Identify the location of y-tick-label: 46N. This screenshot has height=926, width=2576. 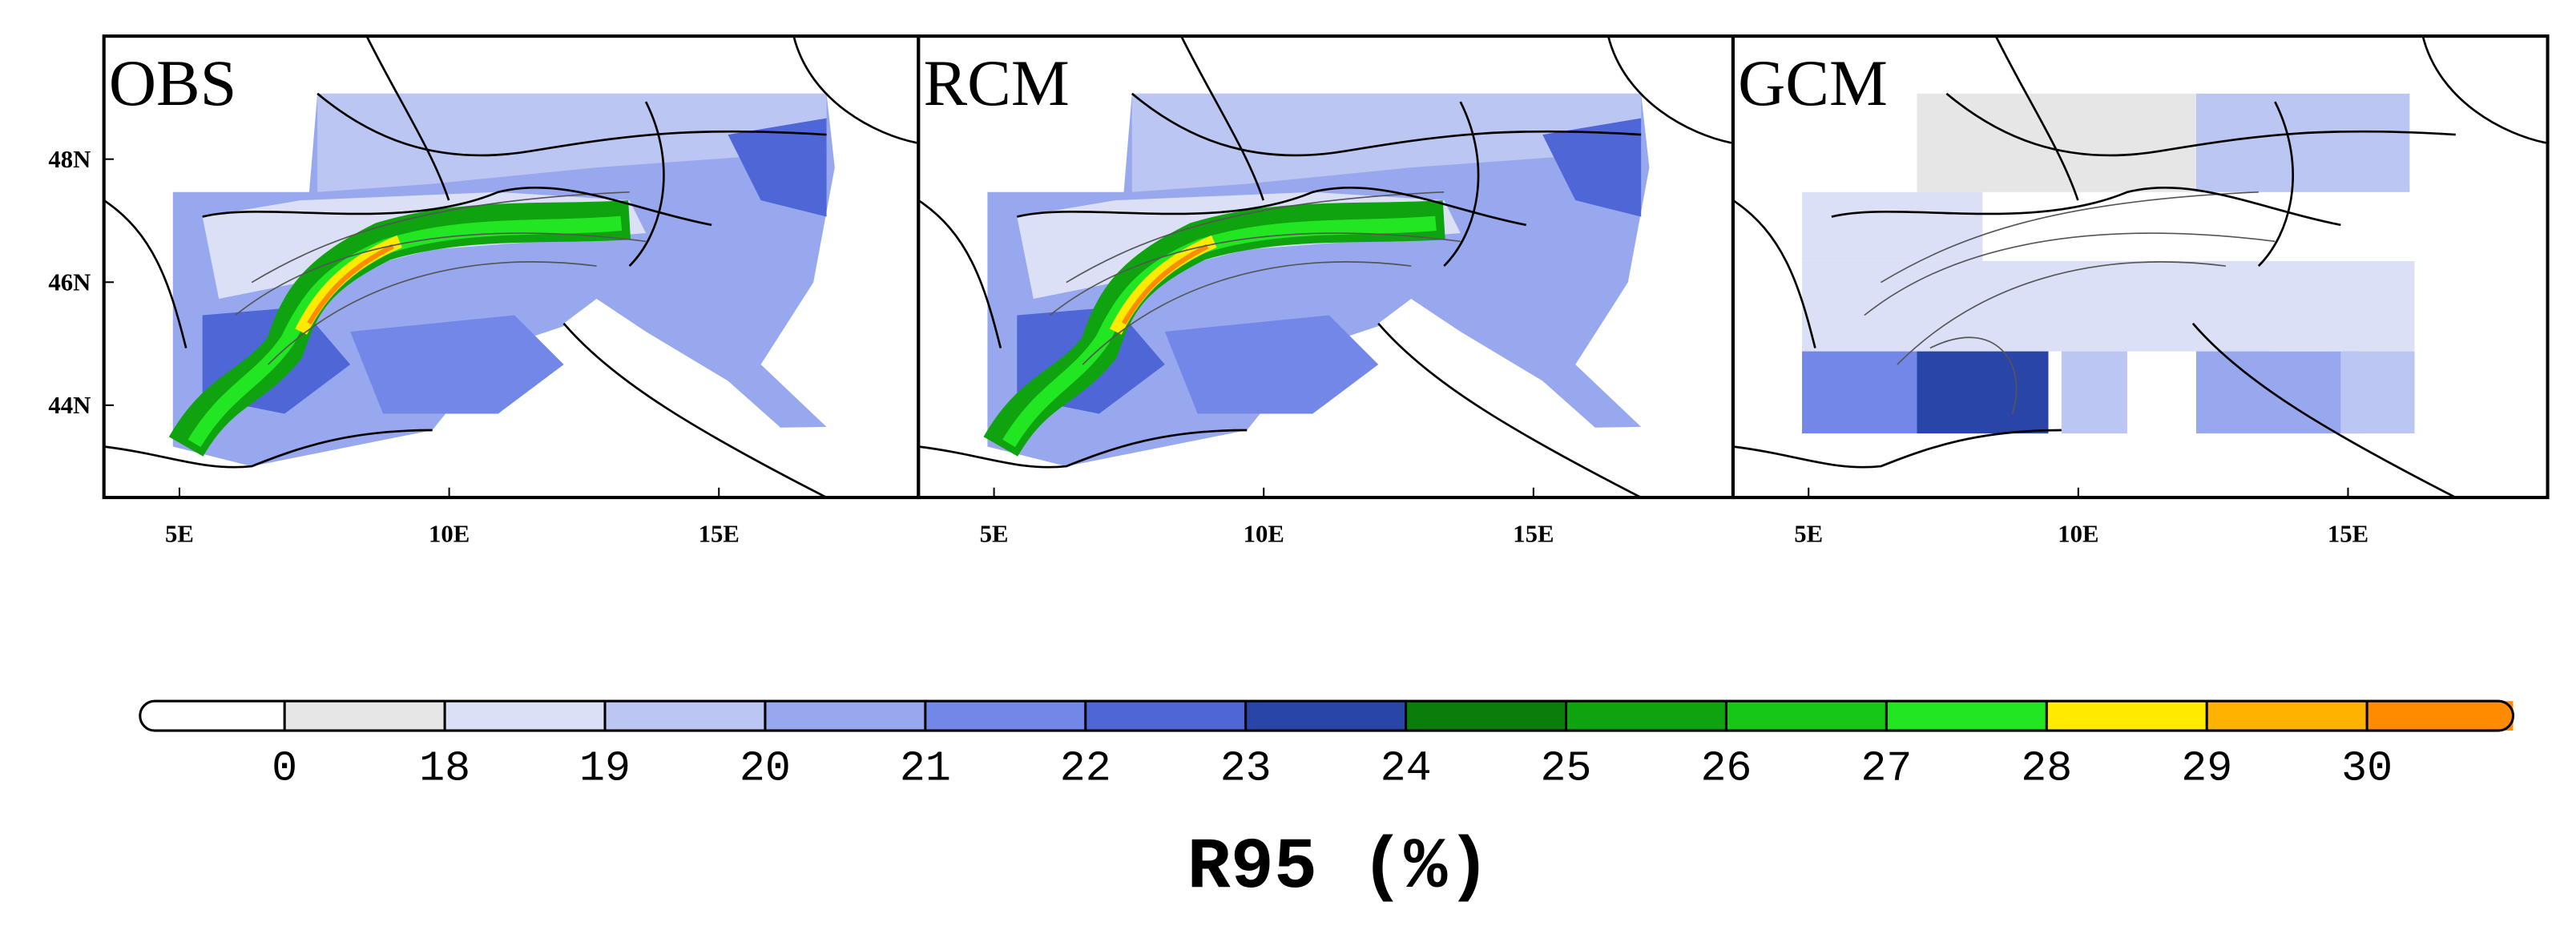
(69, 282).